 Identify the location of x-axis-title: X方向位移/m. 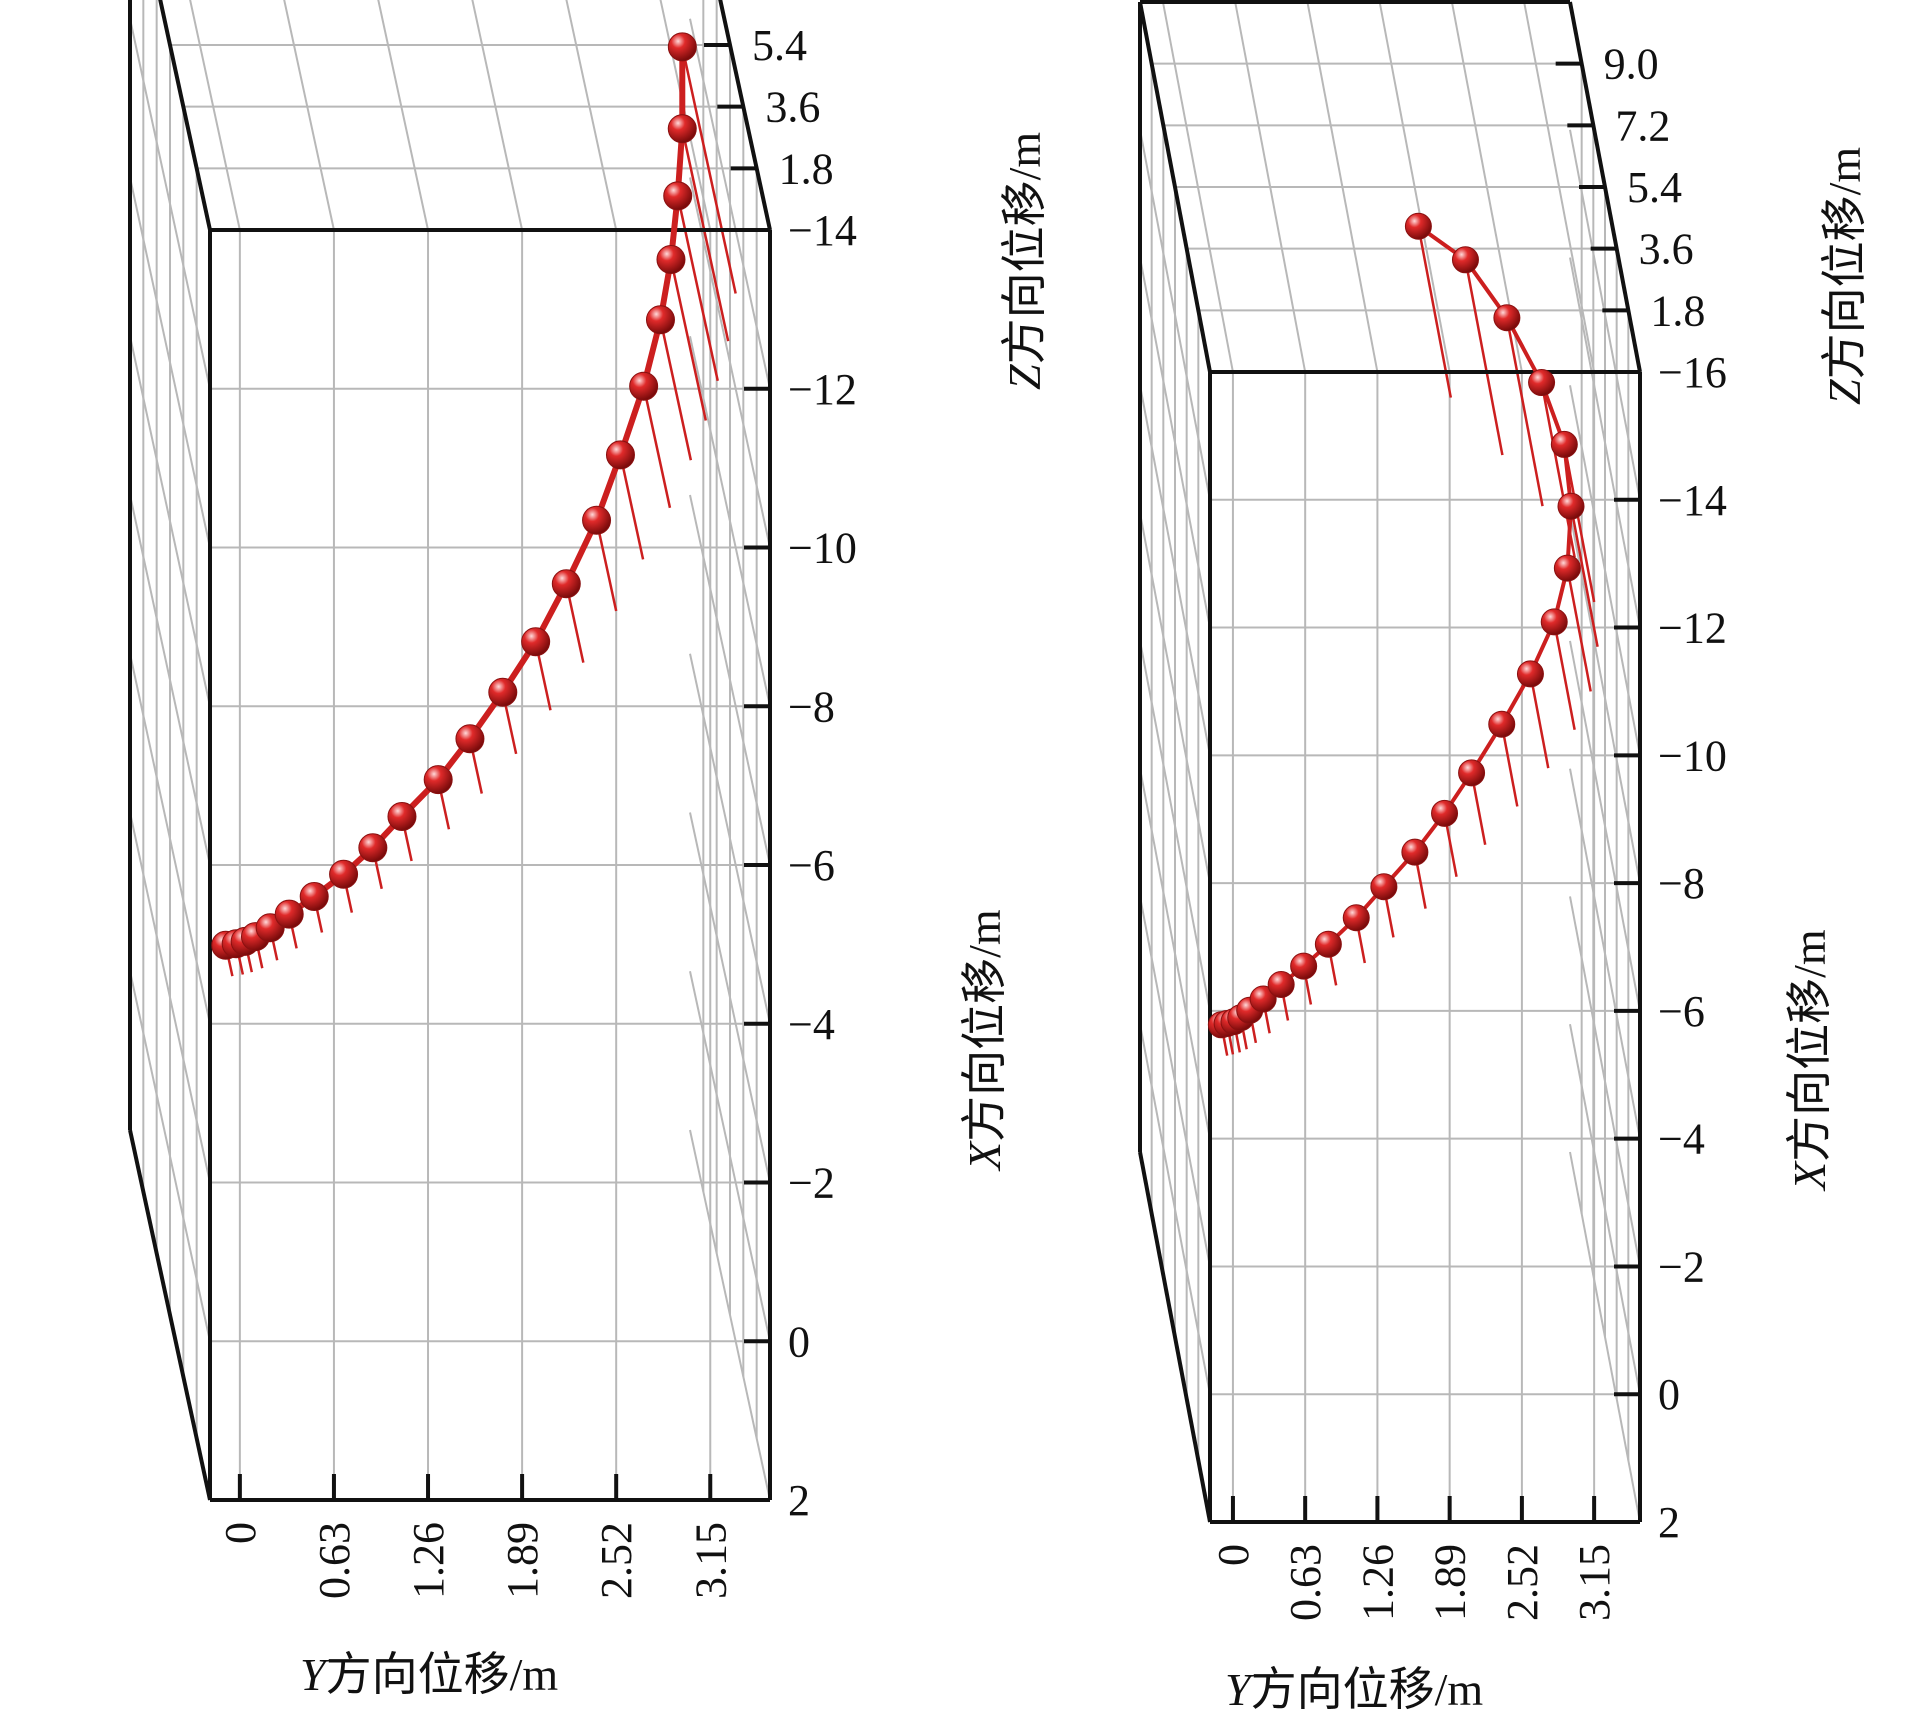
(984, 1040).